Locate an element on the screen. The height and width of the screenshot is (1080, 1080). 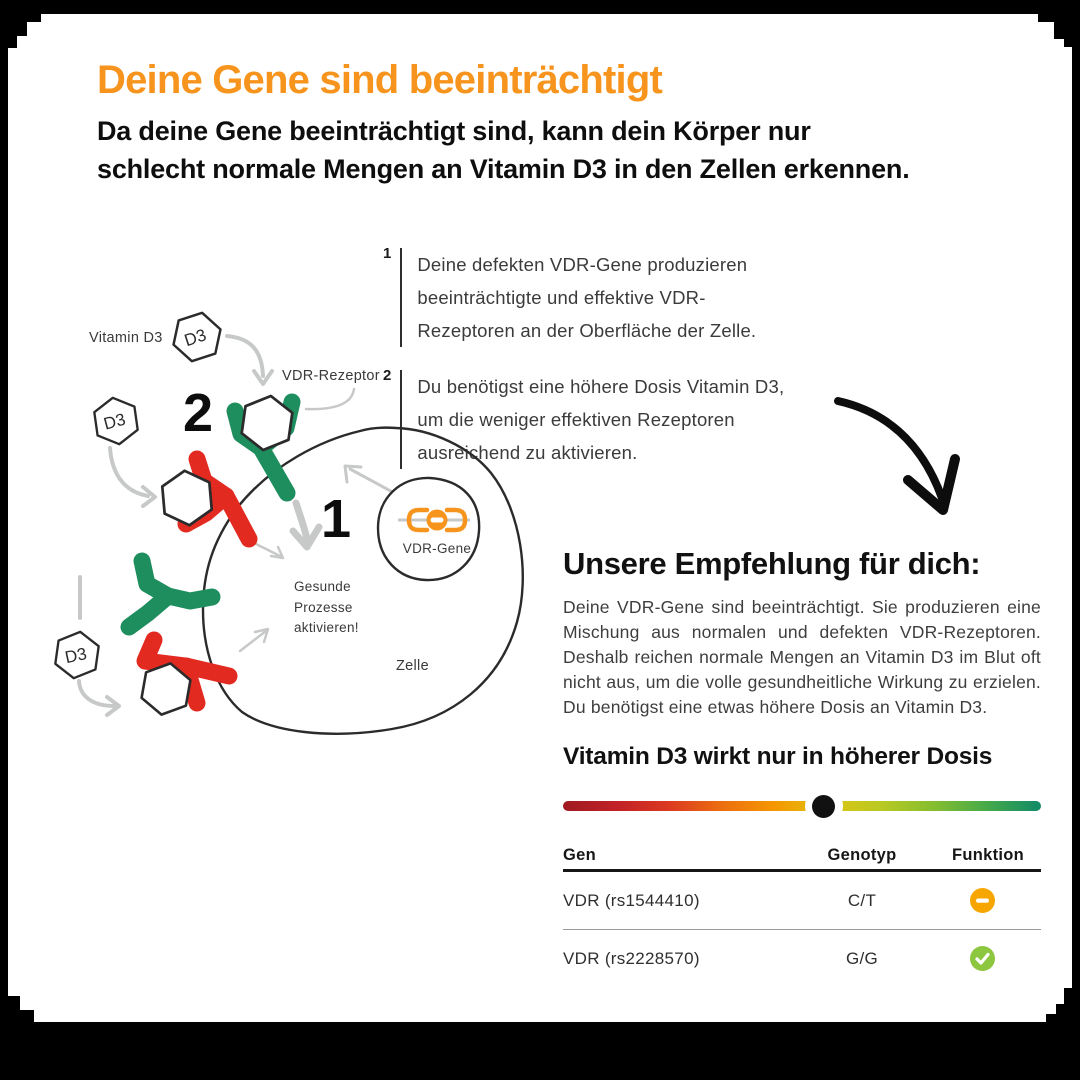
genotype-value: C/T is located at coordinates (862, 900).